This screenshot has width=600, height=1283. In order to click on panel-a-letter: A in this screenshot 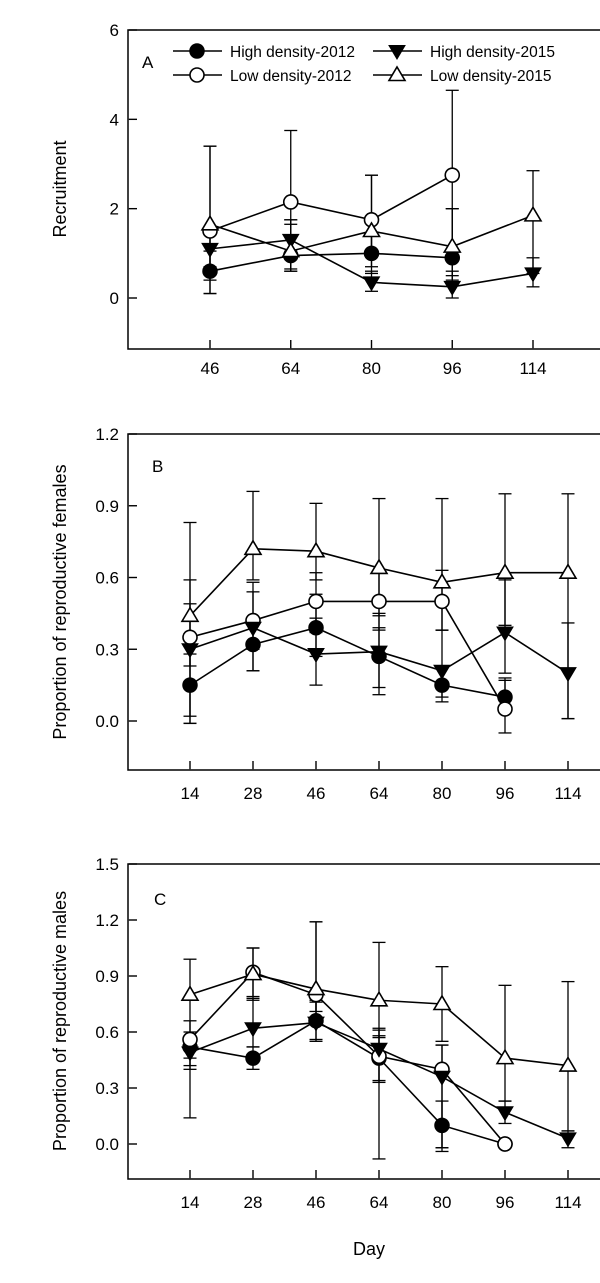, I will do `click(148, 62)`.